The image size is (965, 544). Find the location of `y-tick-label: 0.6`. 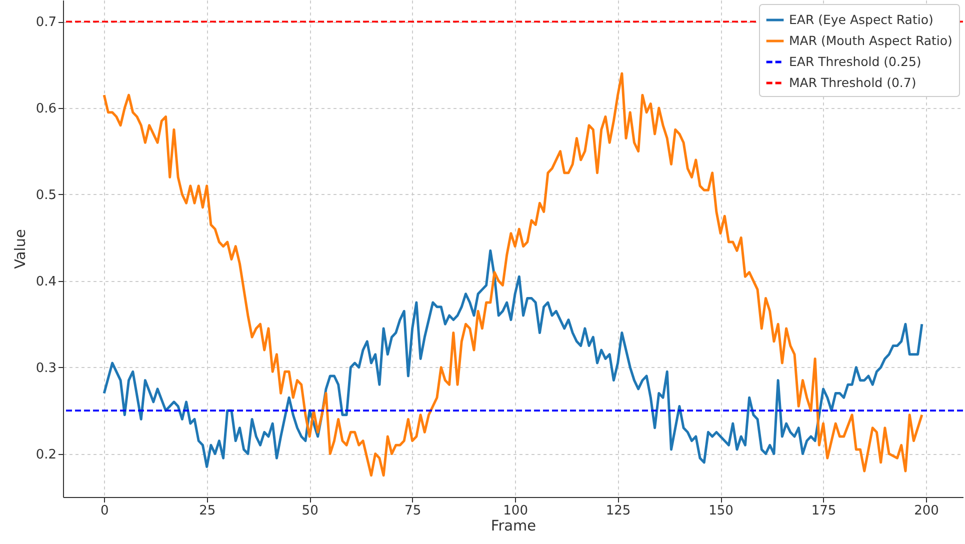

y-tick-label: 0.6 is located at coordinates (46, 109).